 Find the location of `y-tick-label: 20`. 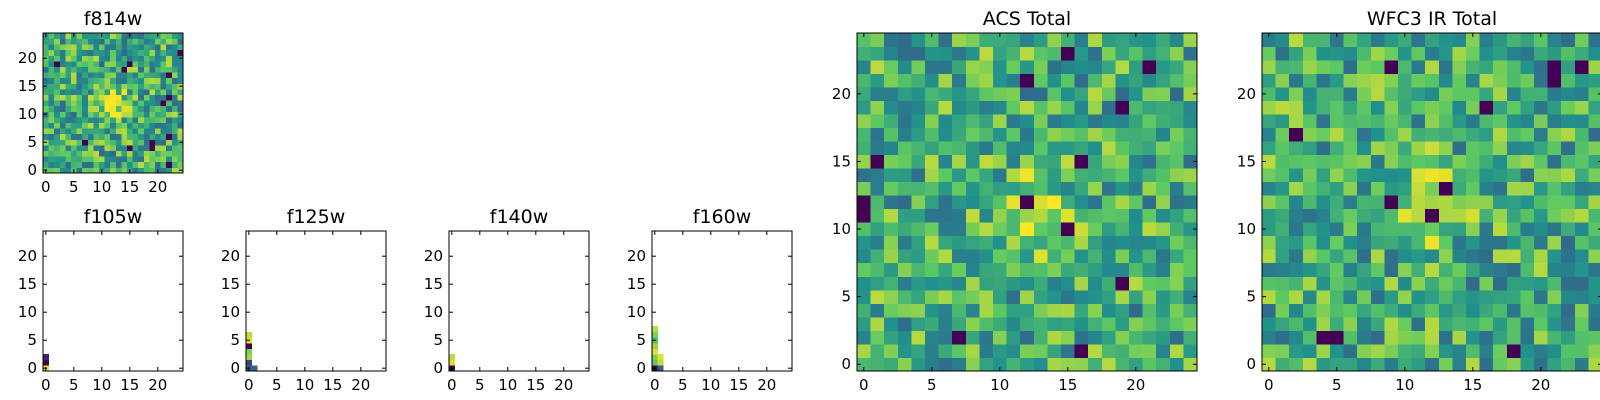

y-tick-label: 20 is located at coordinates (636, 256).